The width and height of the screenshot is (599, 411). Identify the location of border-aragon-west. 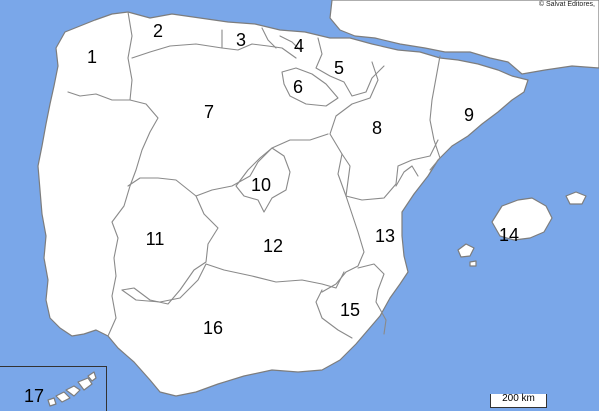
(384, 131).